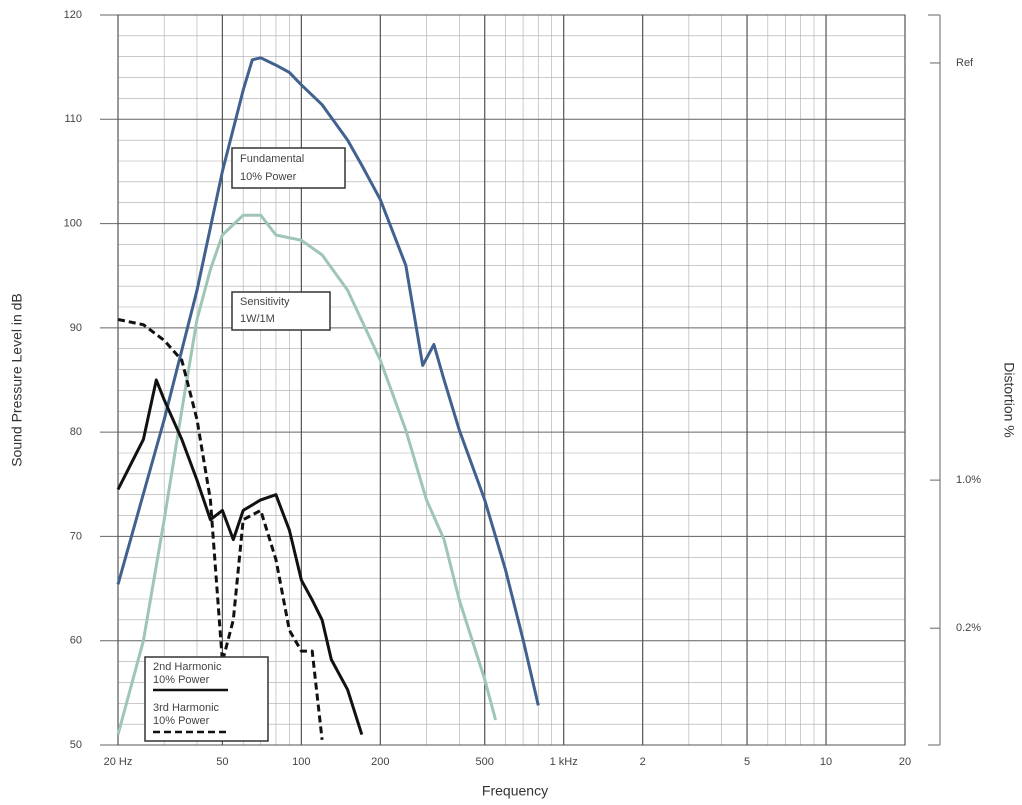 The image size is (1022, 805). Describe the element at coordinates (76, 536) in the screenshot. I see `y-tick-label: 70` at that location.